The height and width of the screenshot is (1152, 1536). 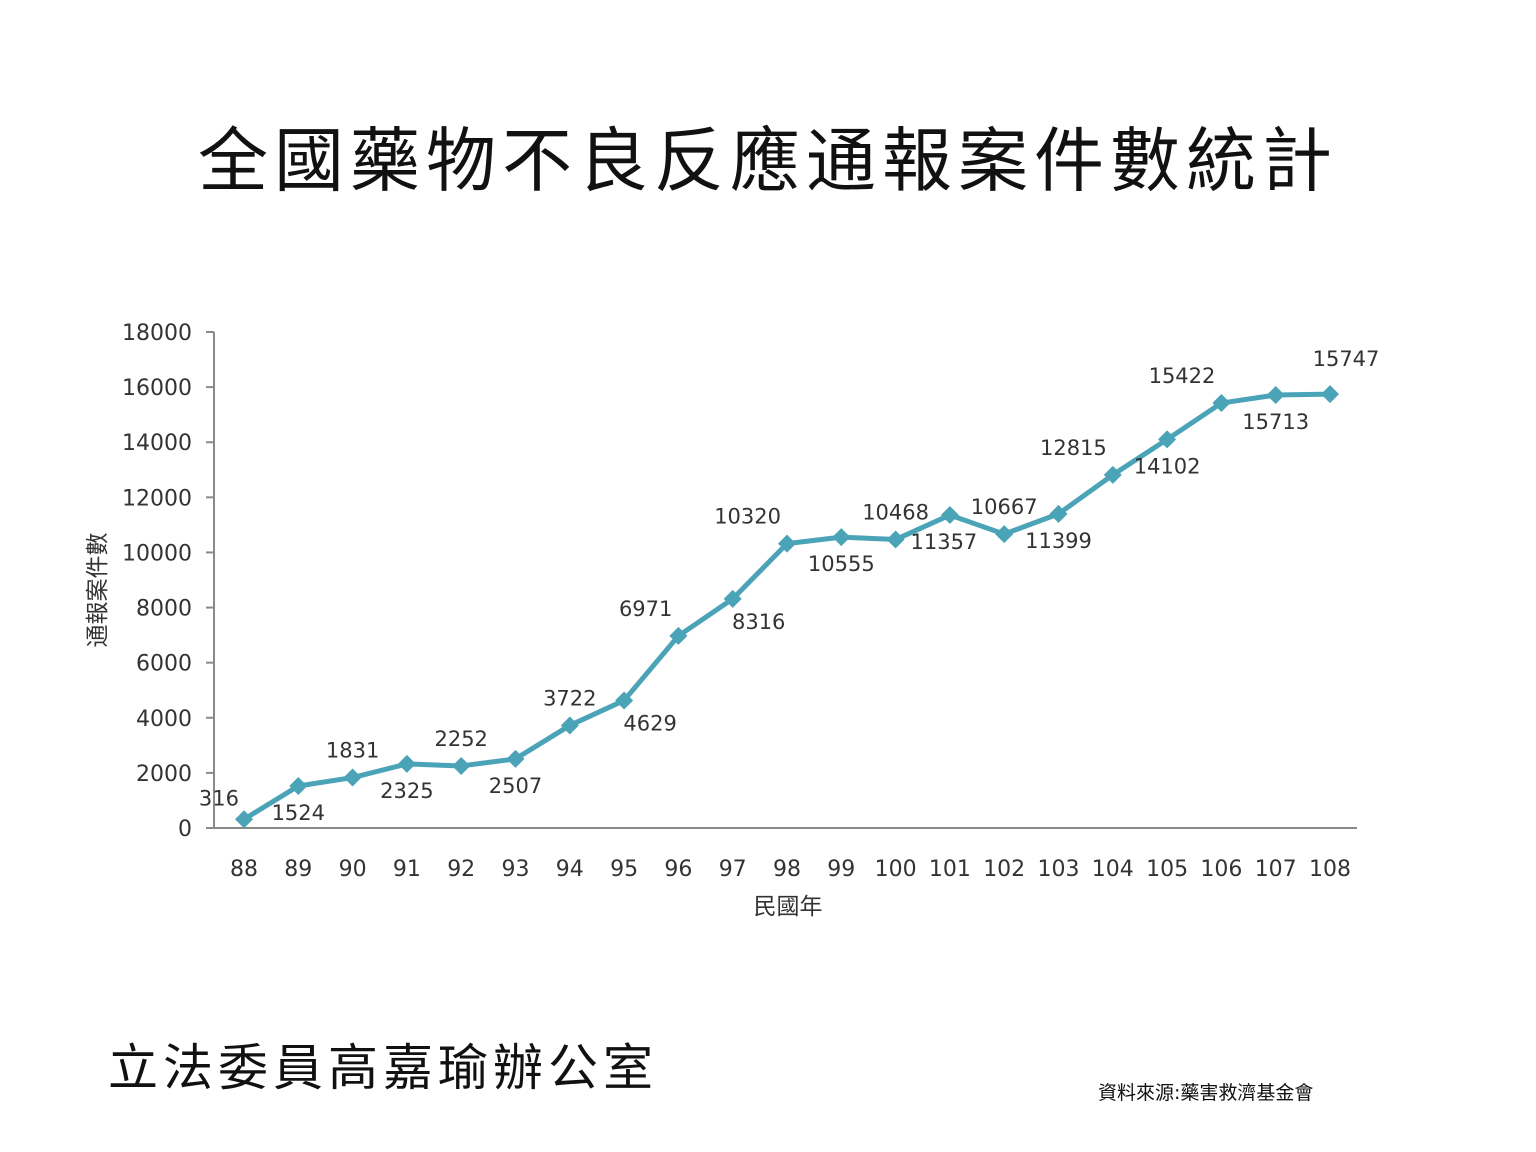 I want to click on data-label: 15713, so click(x=1275, y=422).